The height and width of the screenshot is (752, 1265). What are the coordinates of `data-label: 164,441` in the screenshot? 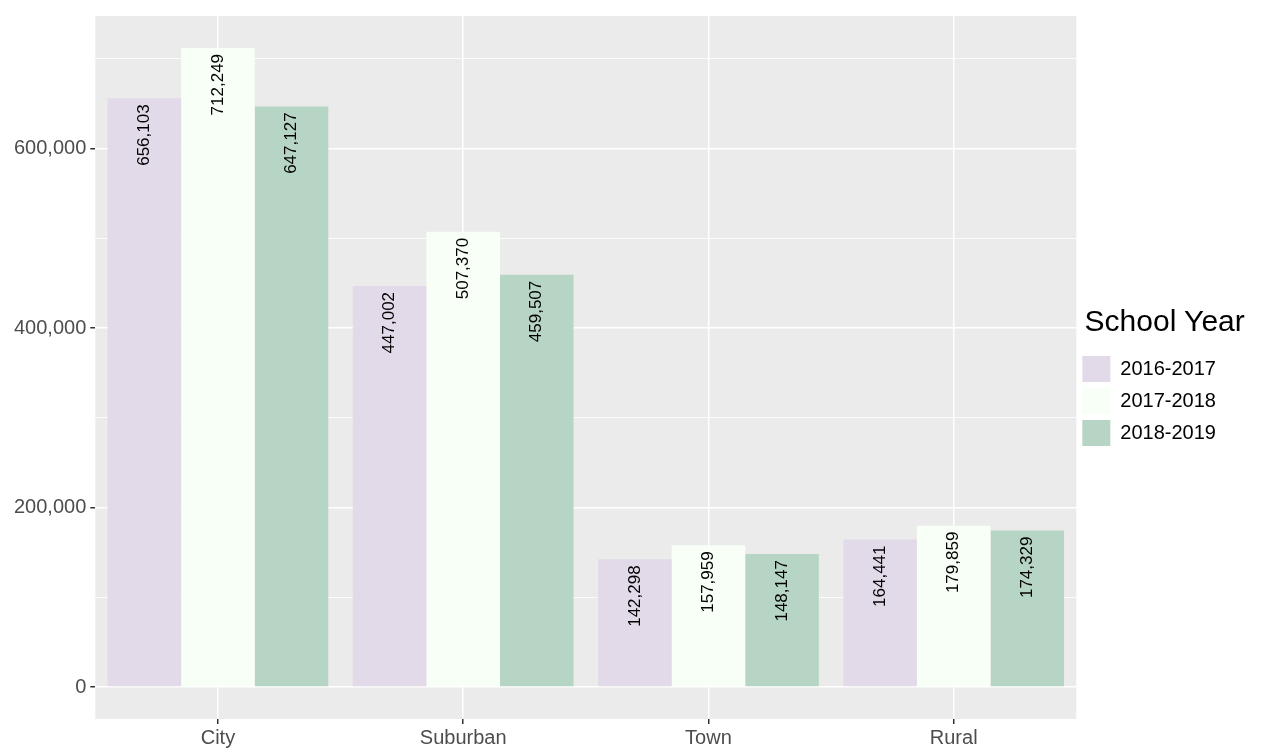 It's located at (879, 576).